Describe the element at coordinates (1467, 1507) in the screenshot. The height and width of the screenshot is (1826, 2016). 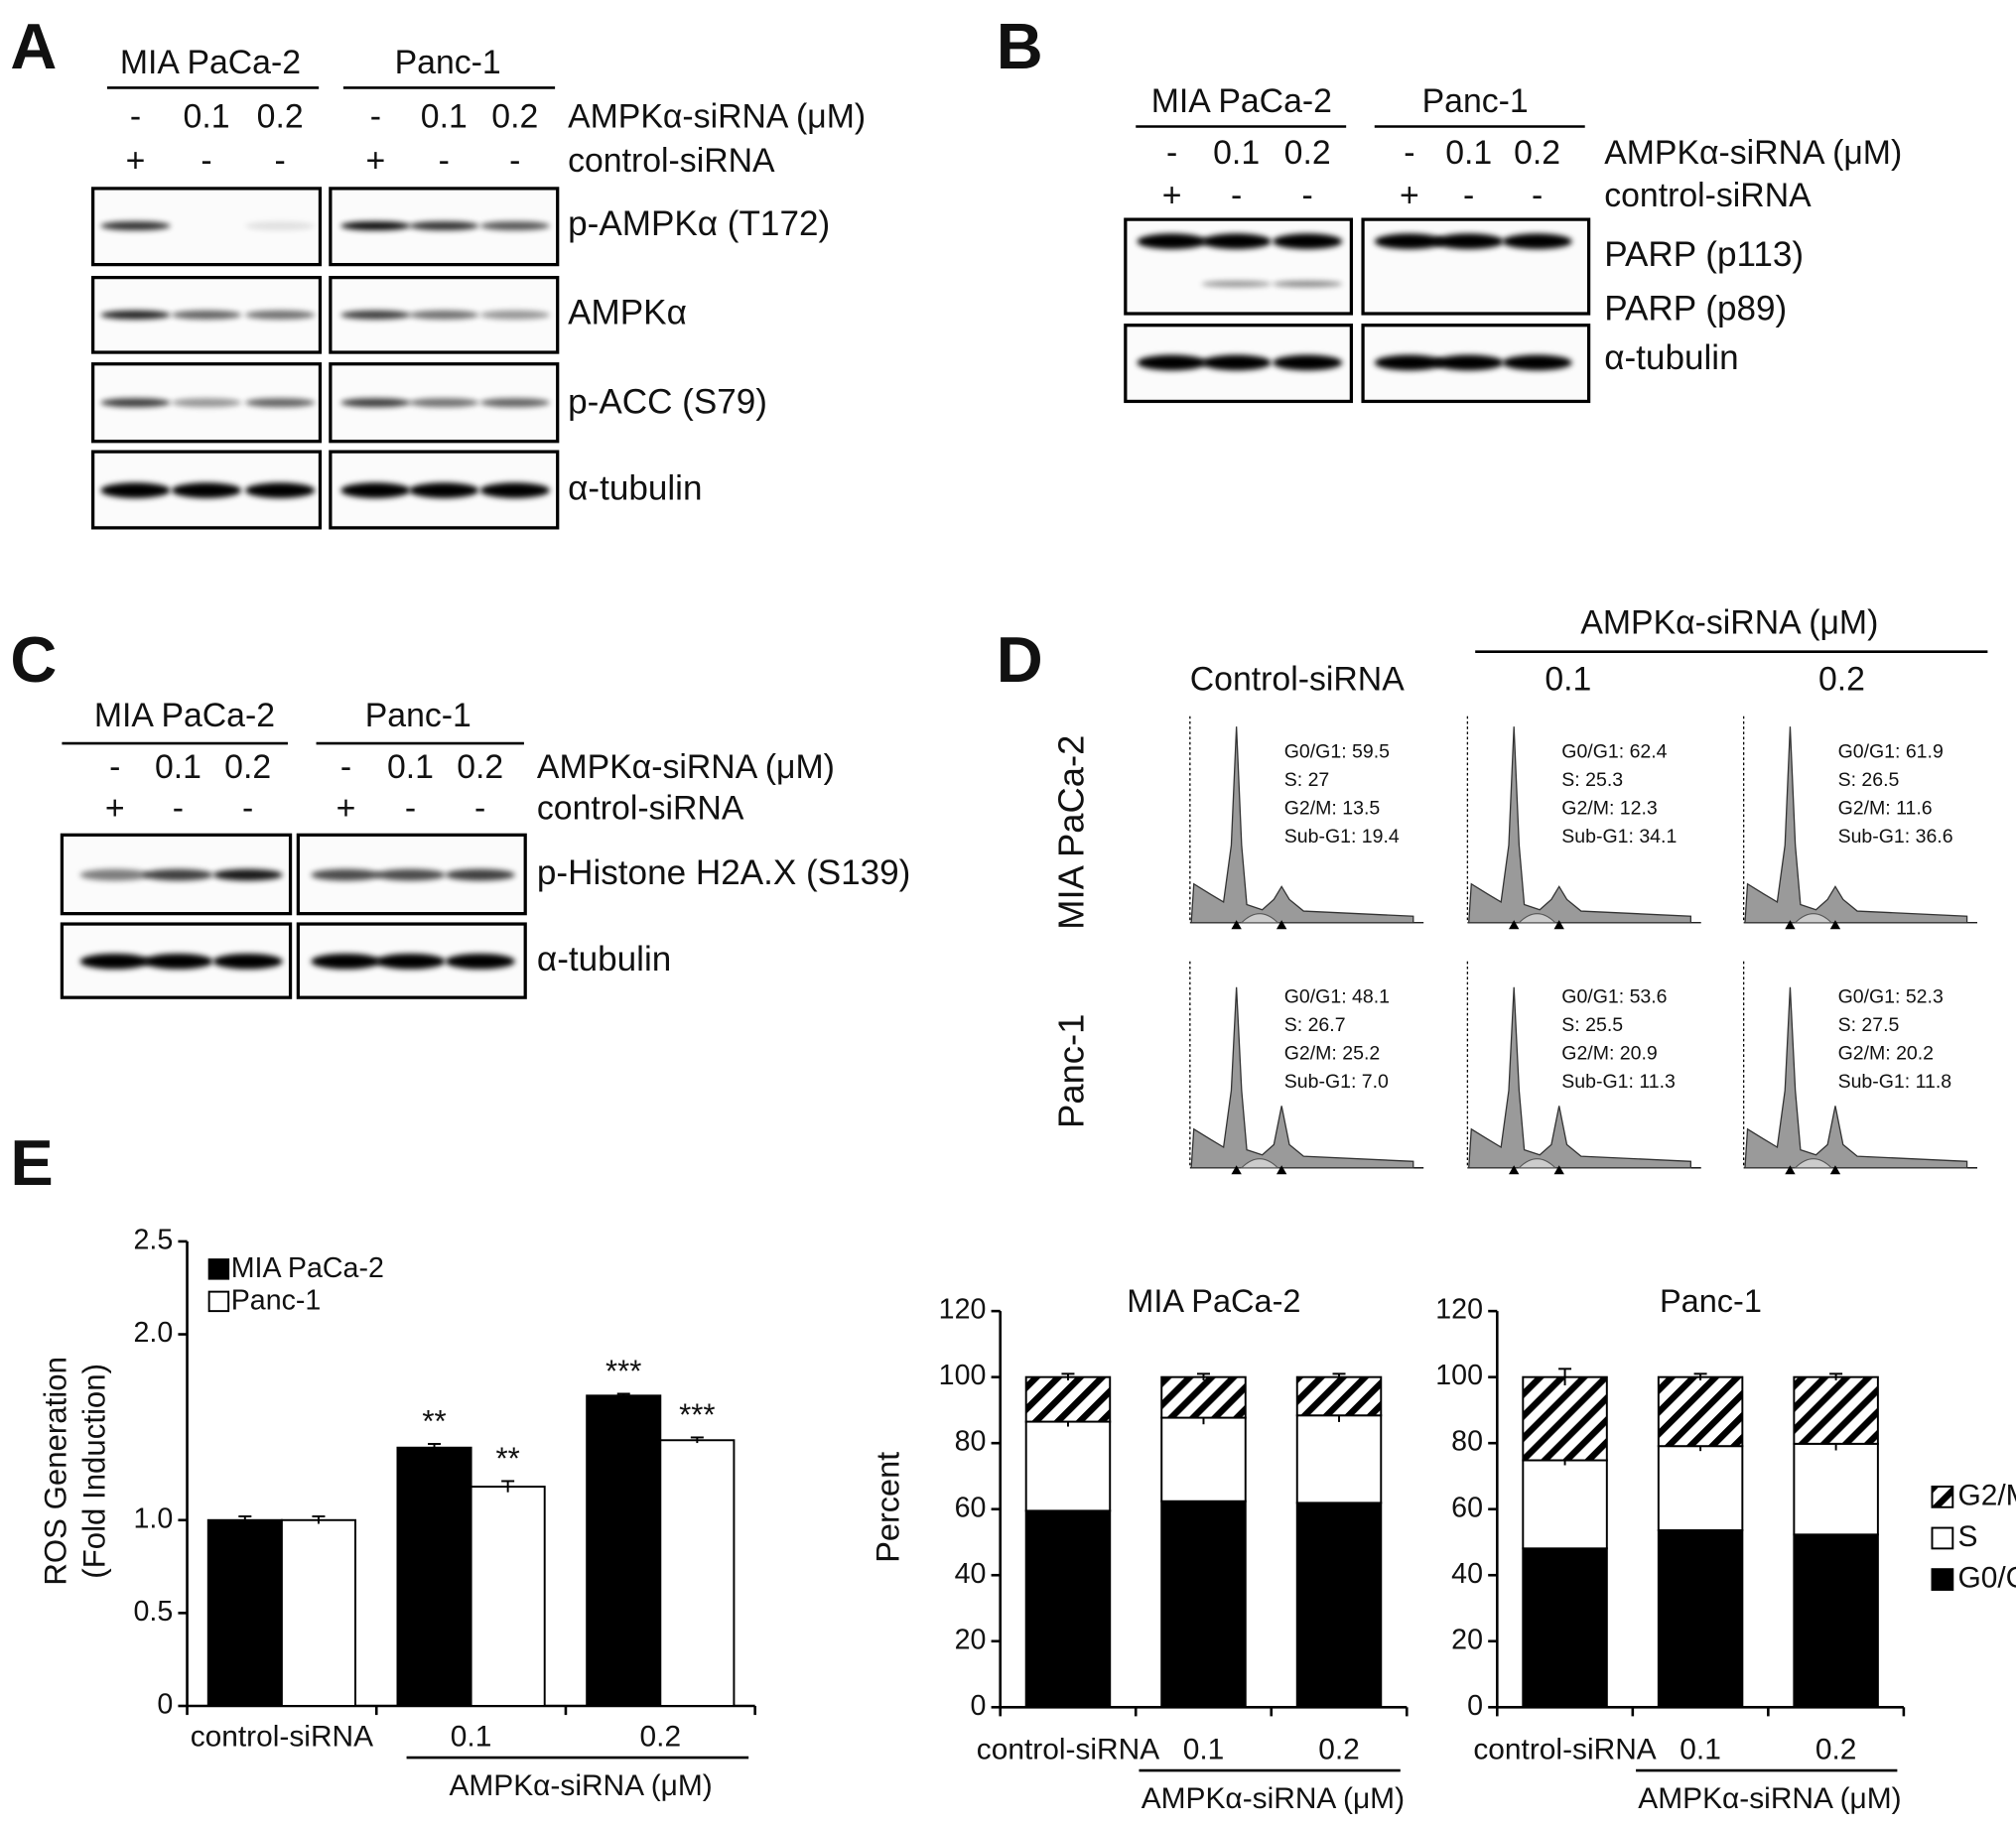
I see `y-tick-label: 60` at that location.